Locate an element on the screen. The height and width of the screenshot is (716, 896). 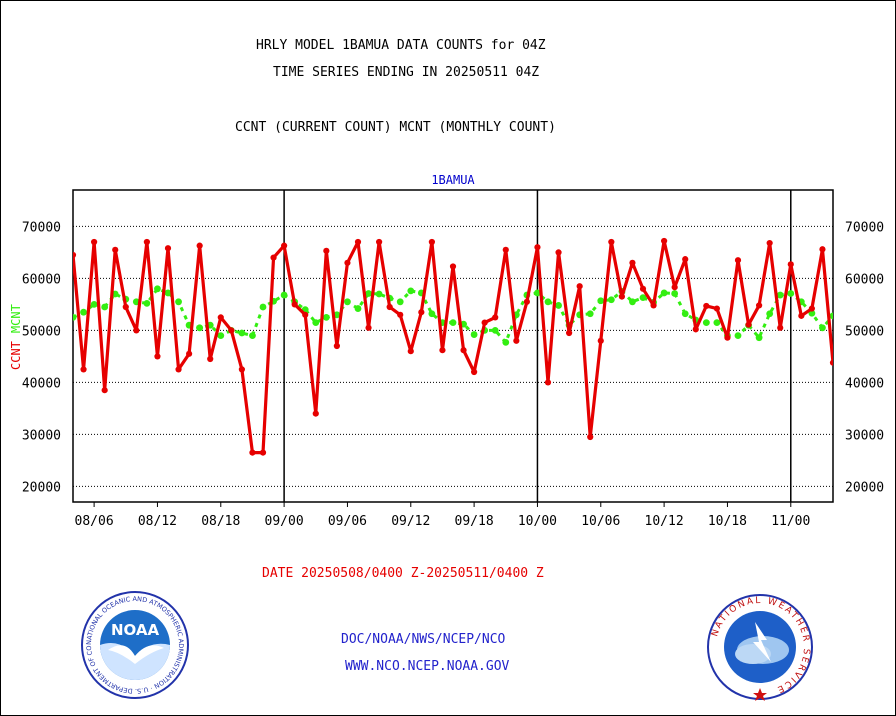
y-tick-label-left: 50000 is located at coordinates (41, 331).